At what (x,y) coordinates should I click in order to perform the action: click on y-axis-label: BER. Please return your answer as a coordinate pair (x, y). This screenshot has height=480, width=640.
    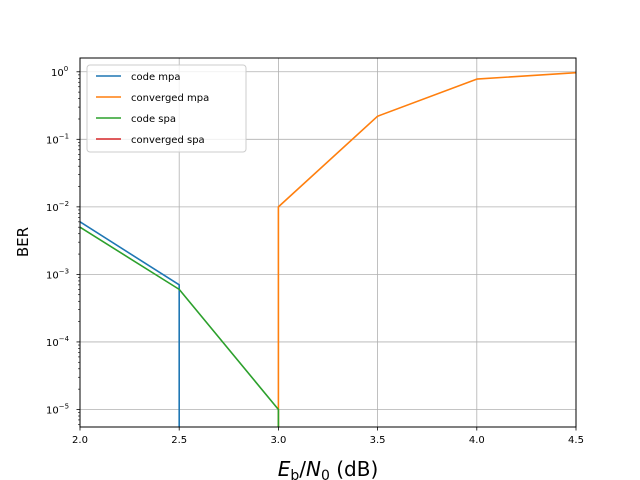
    Looking at the image, I should click on (23, 242).